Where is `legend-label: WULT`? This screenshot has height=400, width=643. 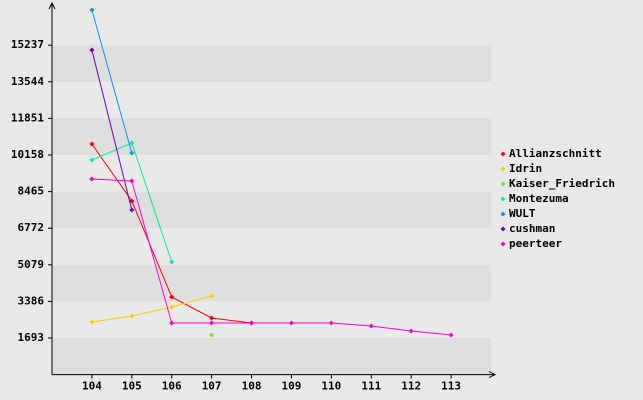
legend-label: WULT is located at coordinates (522, 213).